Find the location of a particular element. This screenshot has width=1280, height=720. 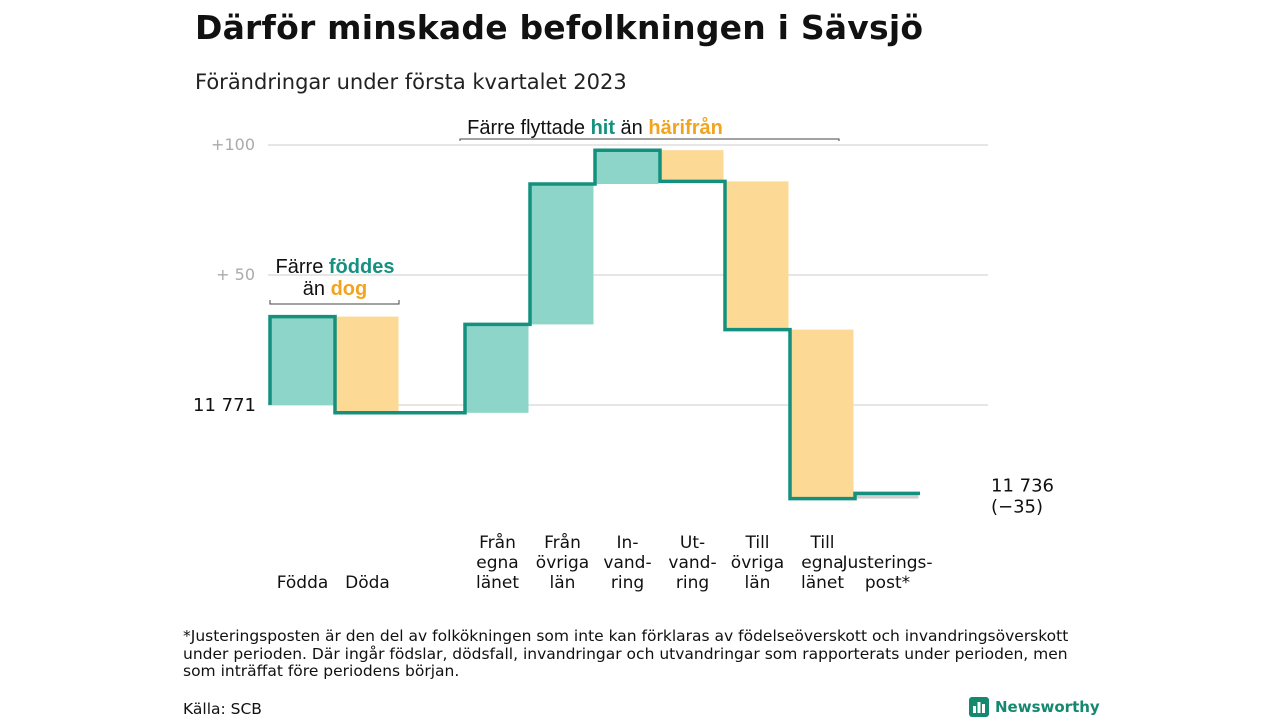

category-label: Döda is located at coordinates (367, 583).